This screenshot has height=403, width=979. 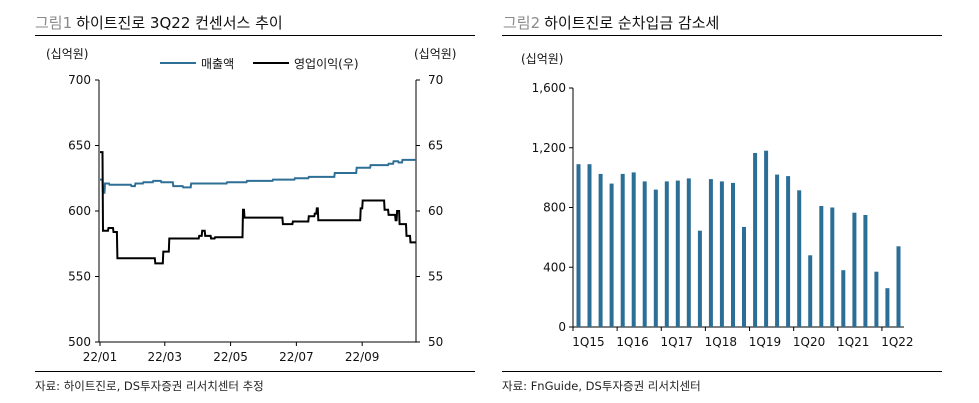 I want to click on figure-2-bottom-rule, so click(x=722, y=371).